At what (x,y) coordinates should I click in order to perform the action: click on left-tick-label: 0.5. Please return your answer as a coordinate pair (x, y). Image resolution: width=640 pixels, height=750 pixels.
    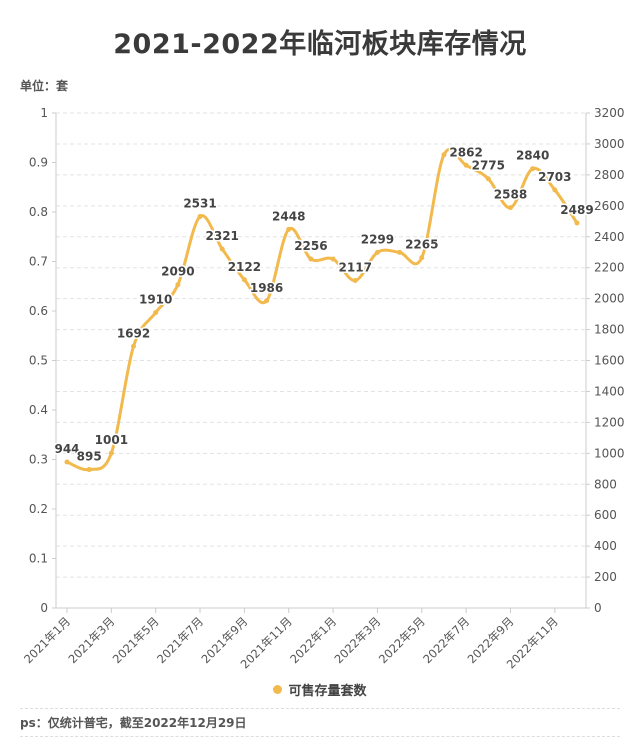
    Looking at the image, I should click on (38, 361).